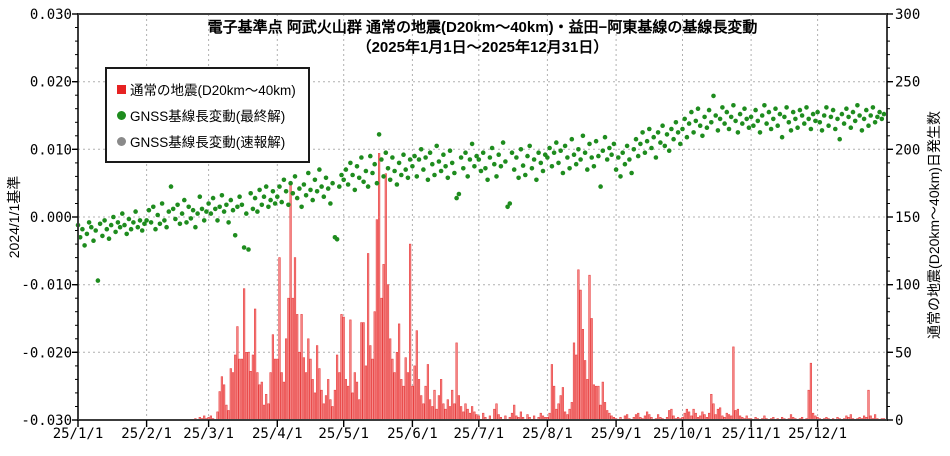 The height and width of the screenshot is (456, 950). Describe the element at coordinates (934, 225) in the screenshot. I see `right-axis-title: 通常の地震(D20km〜40km)日発生数` at that location.